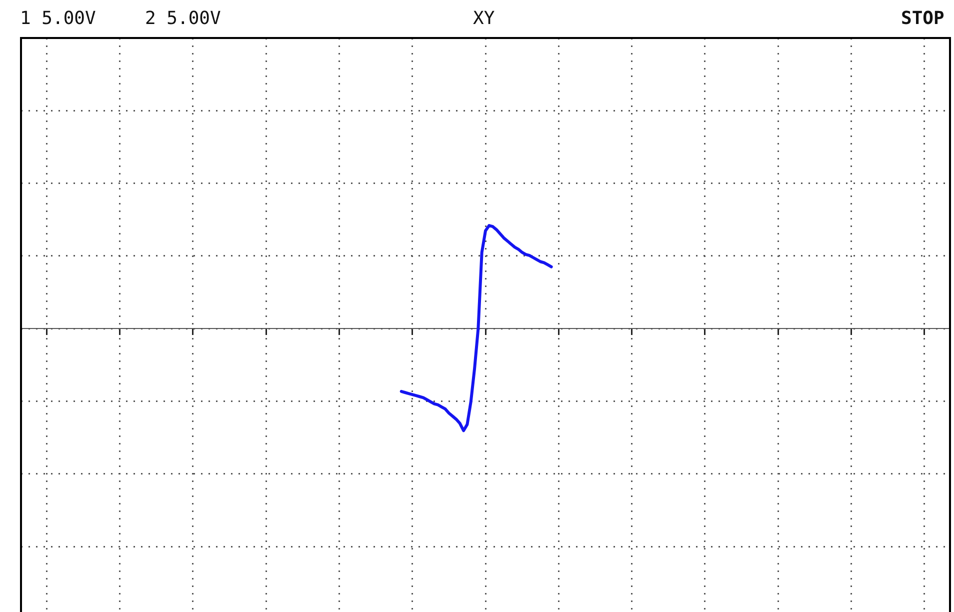 The width and height of the screenshot is (954, 612). What do you see at coordinates (58, 19) in the screenshot?
I see `text: 1 5.00V` at bounding box center [58, 19].